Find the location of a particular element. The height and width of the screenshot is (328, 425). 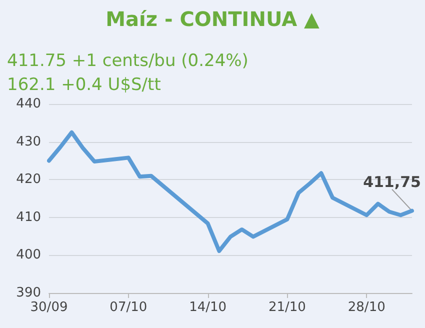

y-tick-label: 400 is located at coordinates (28, 255).